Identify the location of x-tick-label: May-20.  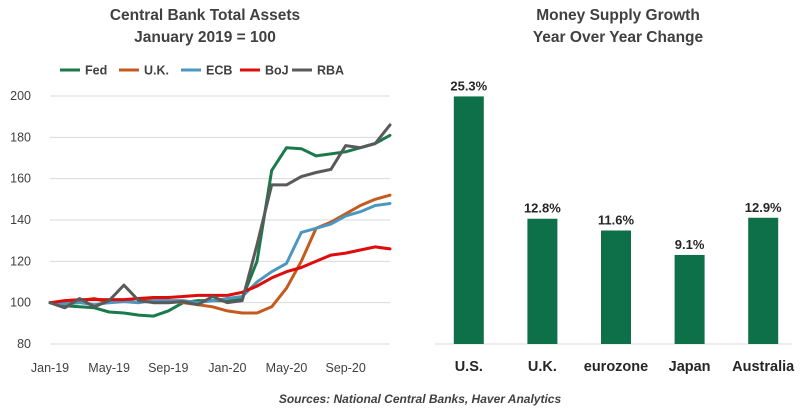
(287, 368).